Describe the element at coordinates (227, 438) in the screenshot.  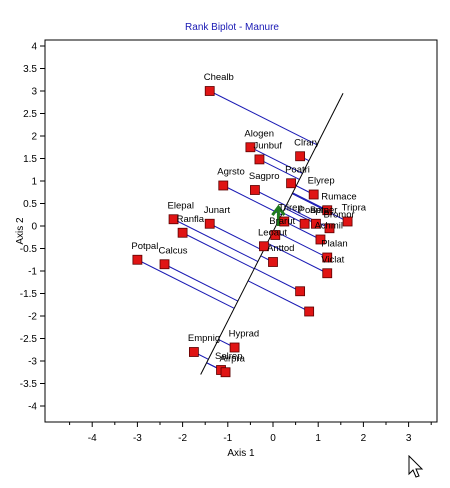
I see `x-tick-label: -1` at that location.